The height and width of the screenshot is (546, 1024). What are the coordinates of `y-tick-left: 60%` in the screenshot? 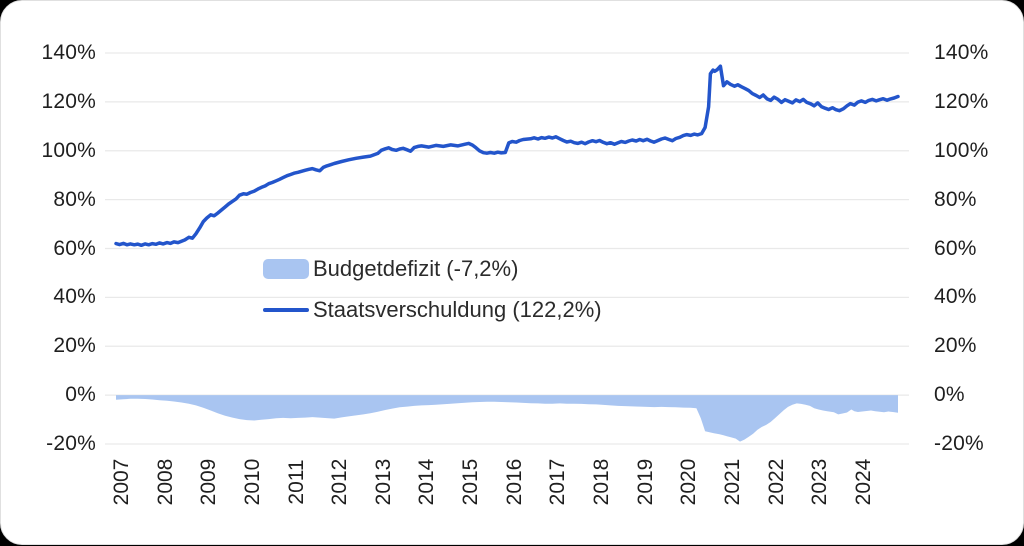 It's located at (74, 248).